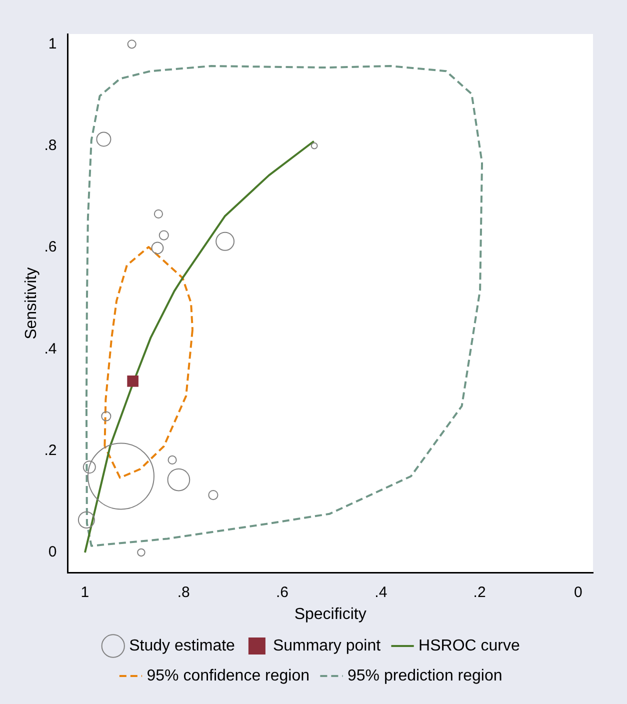 The image size is (627, 704). I want to click on legend-label: Summary point, so click(327, 645).